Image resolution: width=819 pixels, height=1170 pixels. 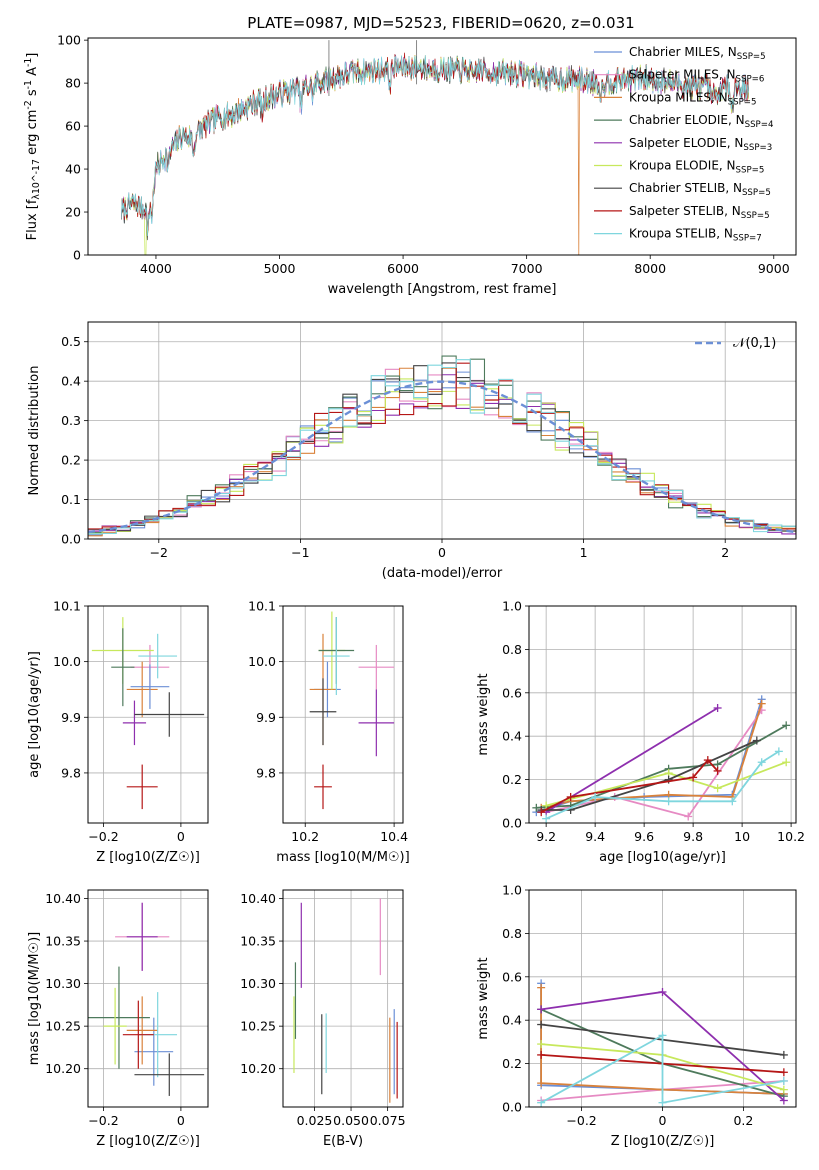 I want to click on legend-label: Kroupa ELODIE, NSSP=5​, so click(x=696, y=167).